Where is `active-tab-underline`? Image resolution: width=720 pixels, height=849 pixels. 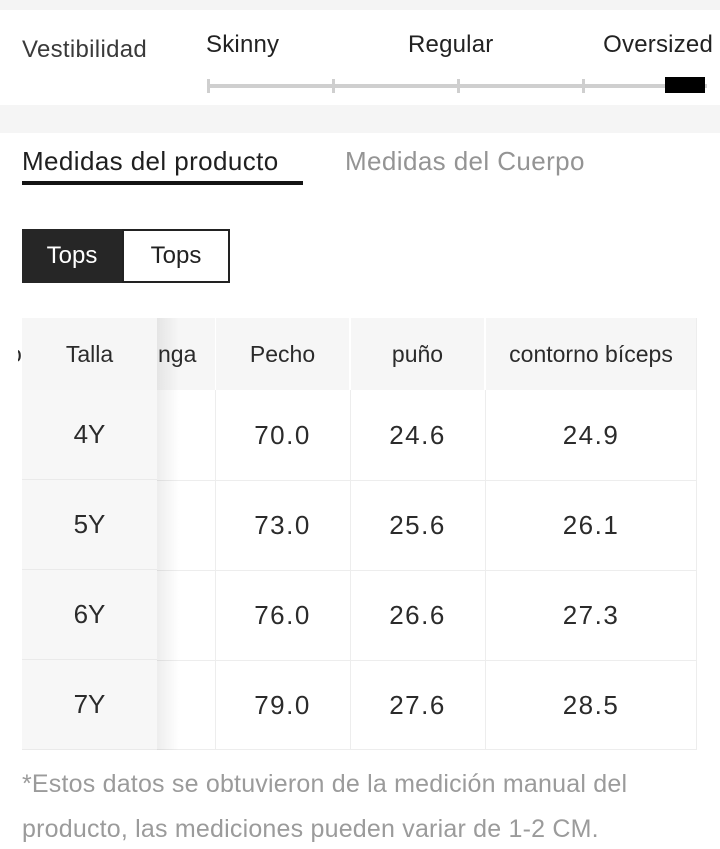
active-tab-underline is located at coordinates (162, 183).